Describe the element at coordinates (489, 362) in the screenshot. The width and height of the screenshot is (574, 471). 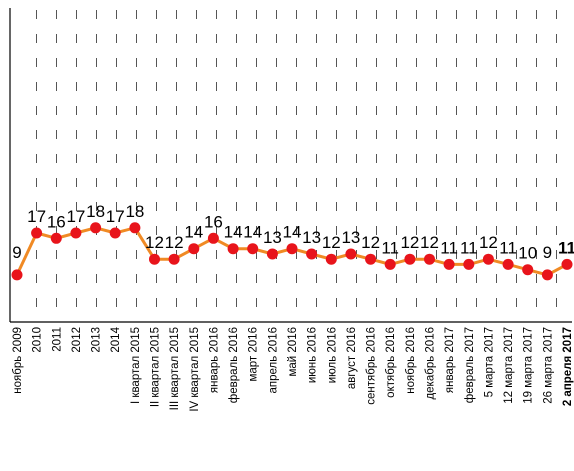
I see `x-tick-label: 5 марта 2017` at that location.